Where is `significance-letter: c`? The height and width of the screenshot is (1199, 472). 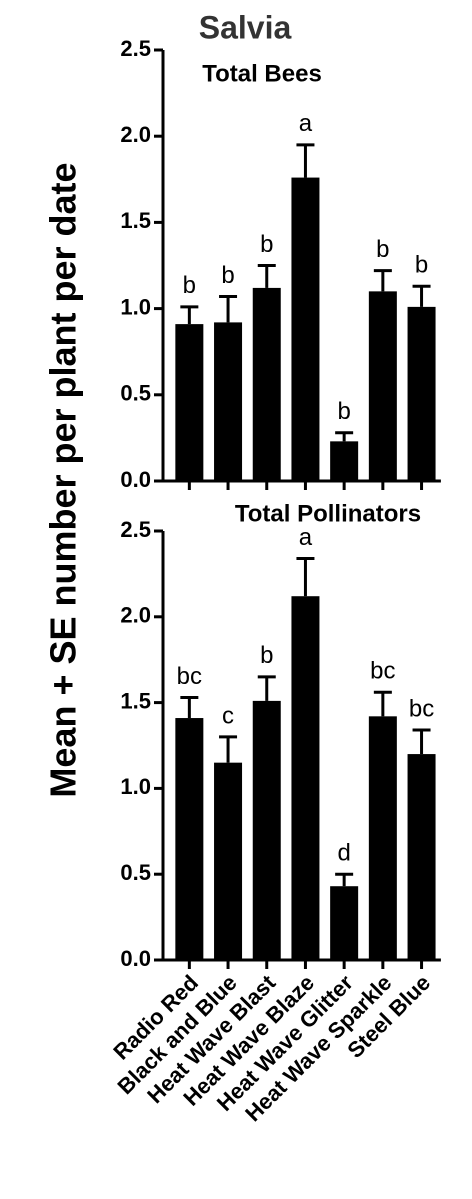
significance-letter: c is located at coordinates (228, 715).